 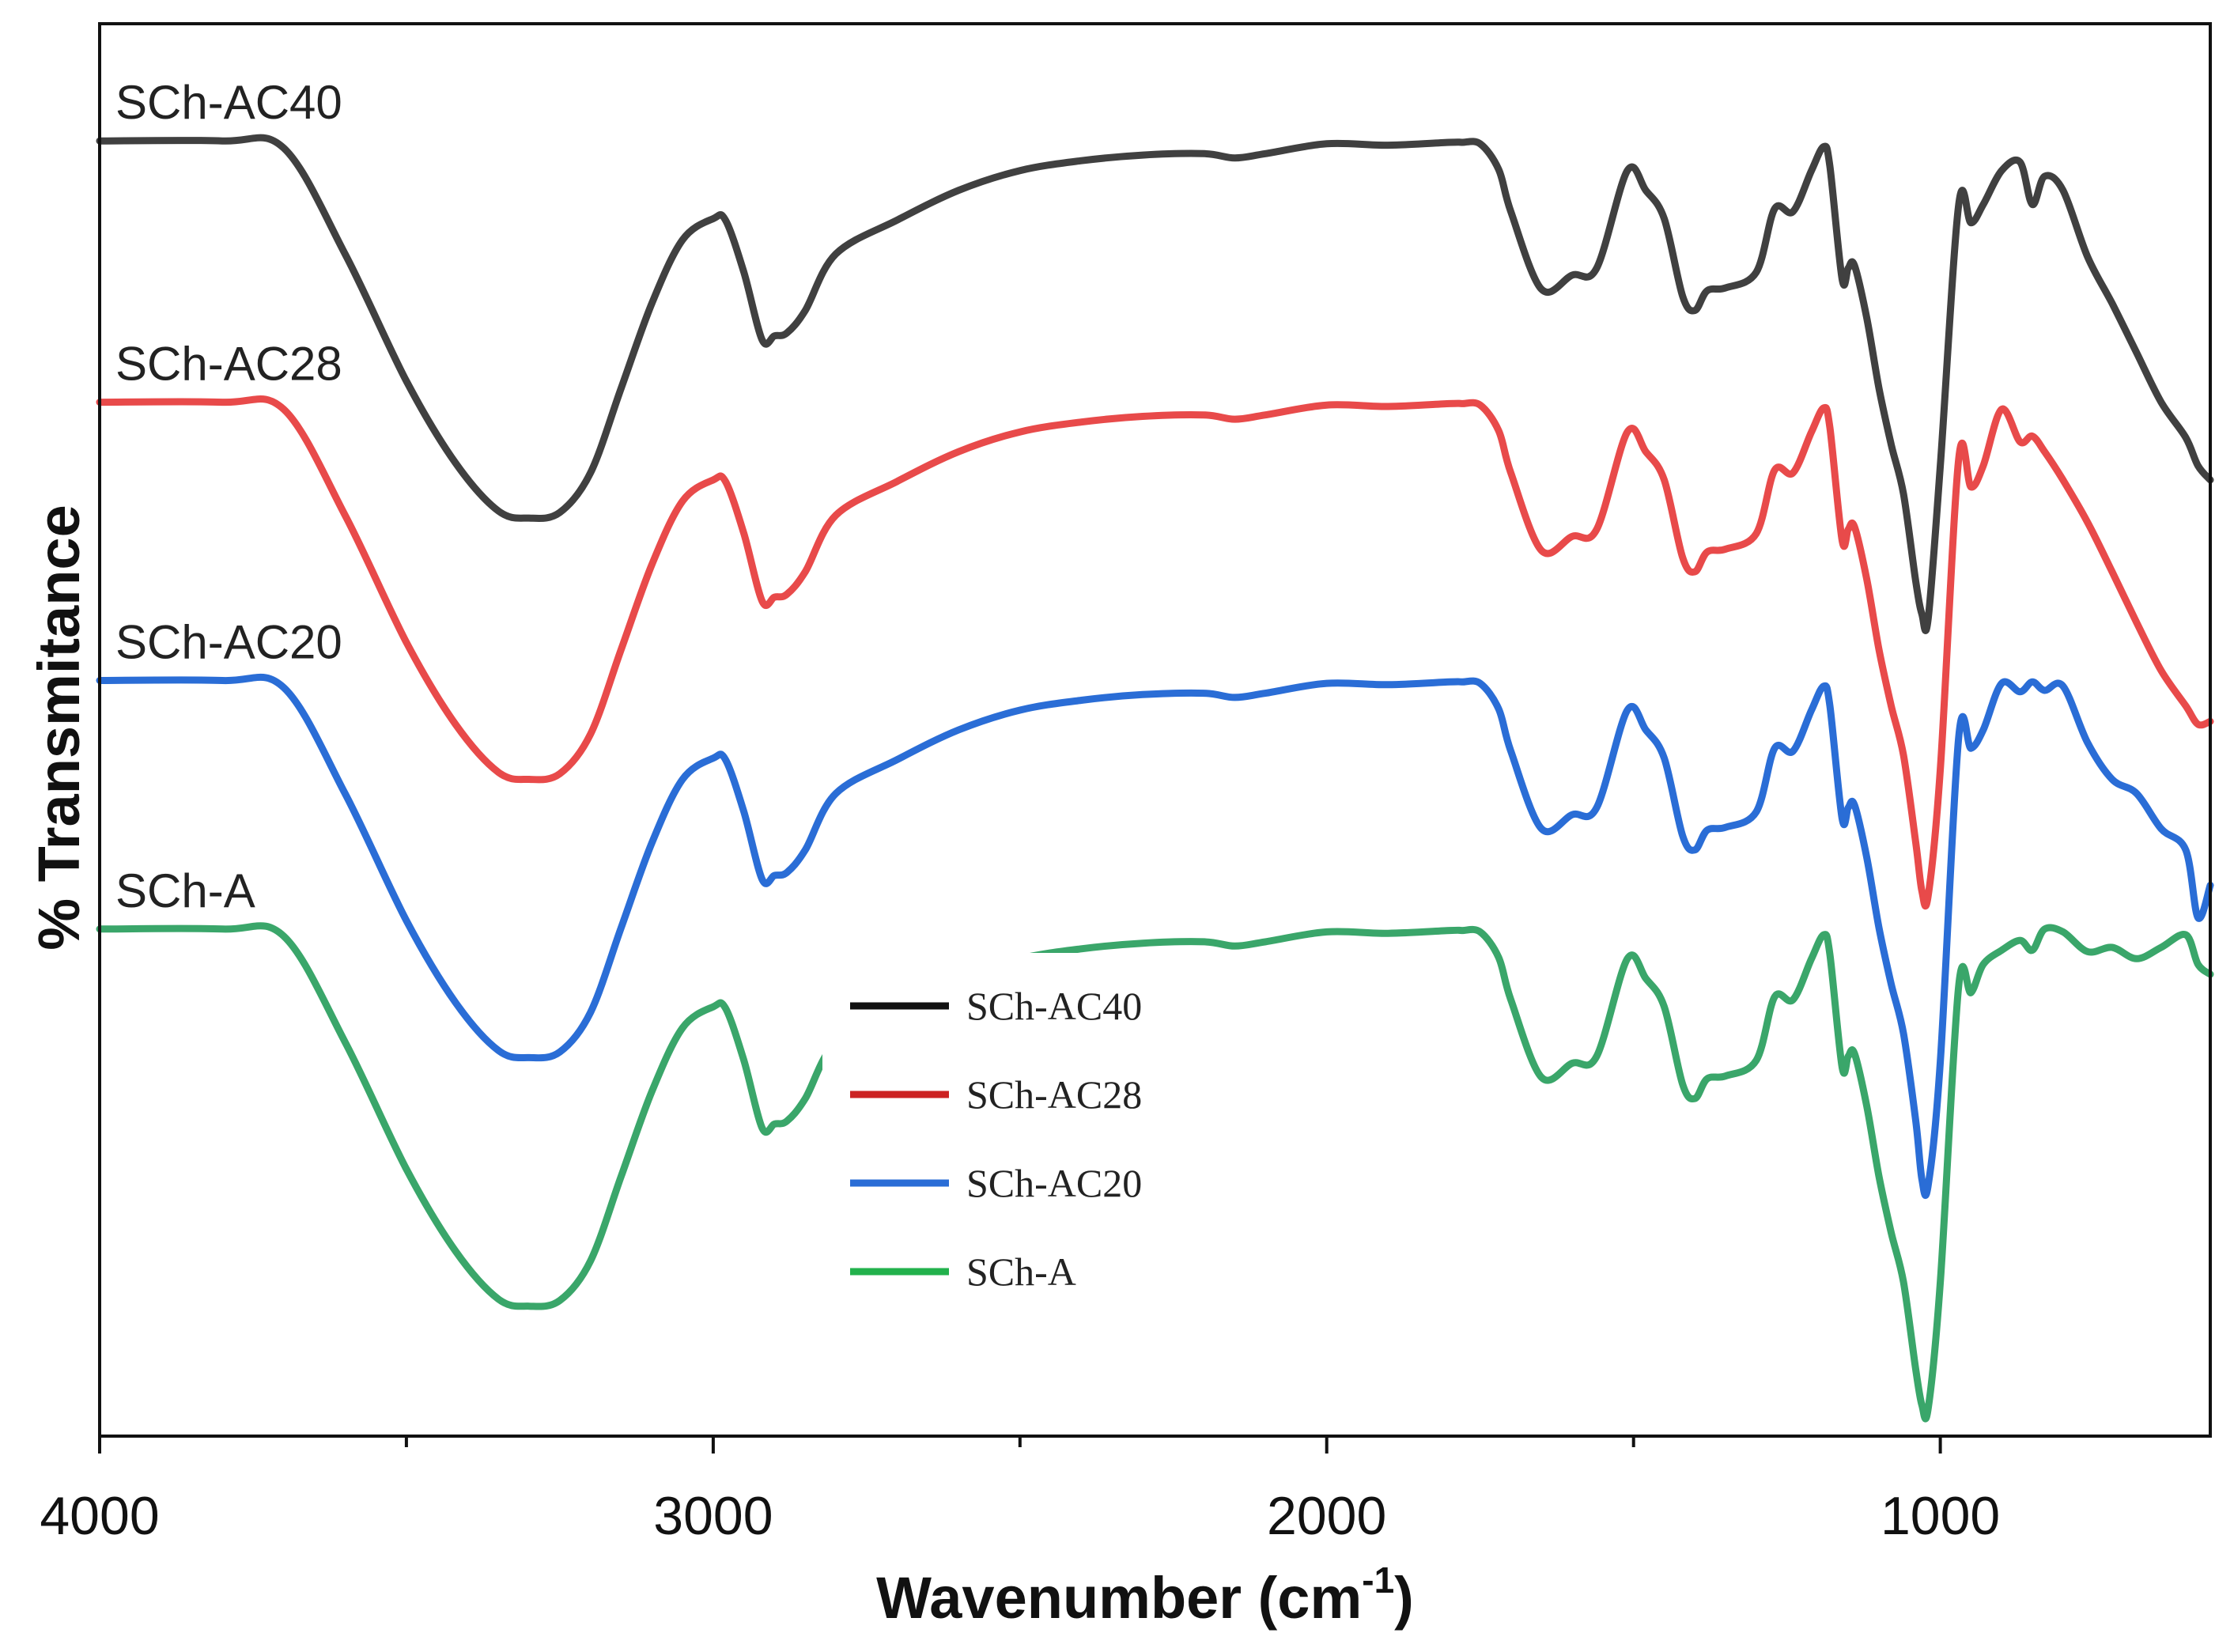 What do you see at coordinates (1054, 1006) in the screenshot?
I see `legend-label-sch-ac40: SCh-AC40` at bounding box center [1054, 1006].